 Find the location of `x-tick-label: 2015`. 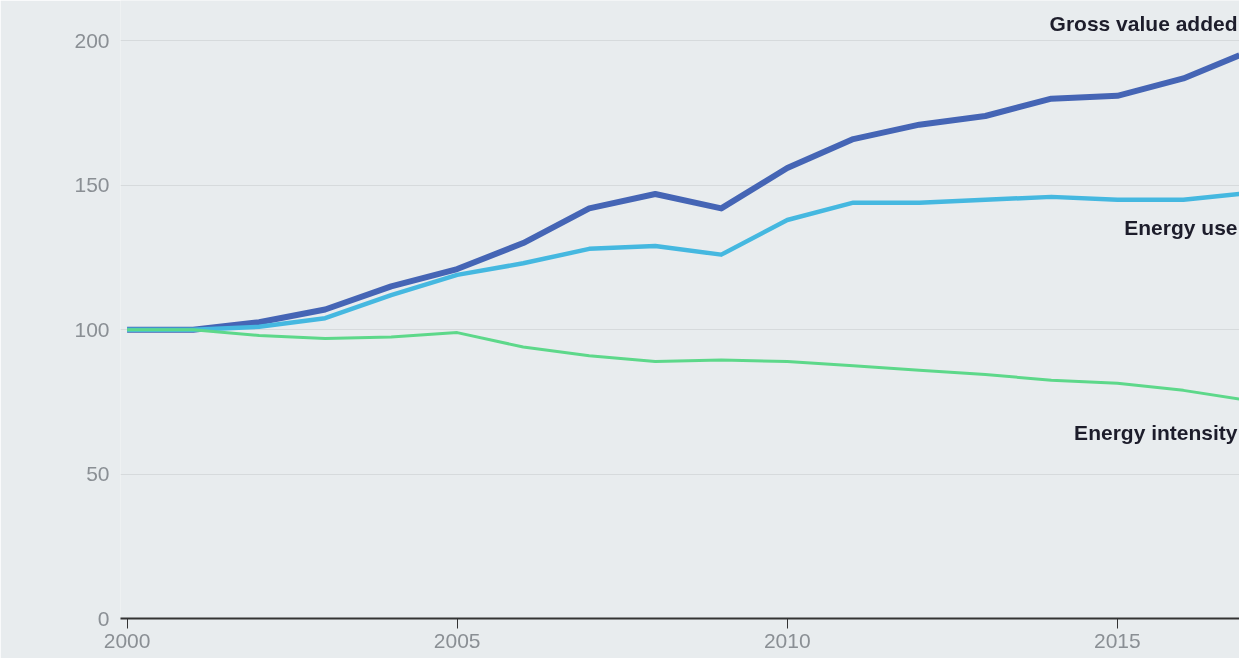

x-tick-label: 2015 is located at coordinates (1117, 640).